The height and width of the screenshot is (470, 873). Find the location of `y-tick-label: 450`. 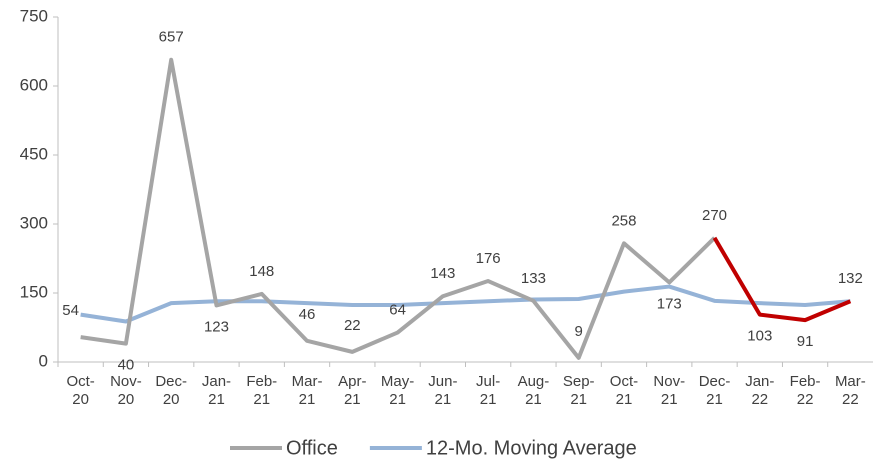

y-tick-label: 450 is located at coordinates (34, 153).